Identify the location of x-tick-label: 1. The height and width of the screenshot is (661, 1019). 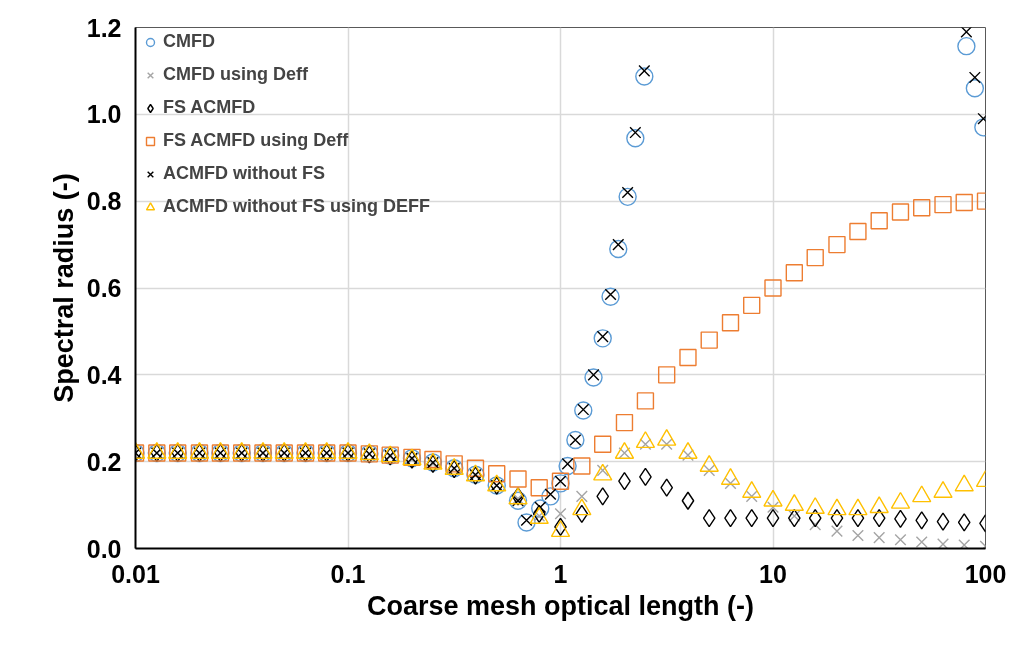
(560, 573).